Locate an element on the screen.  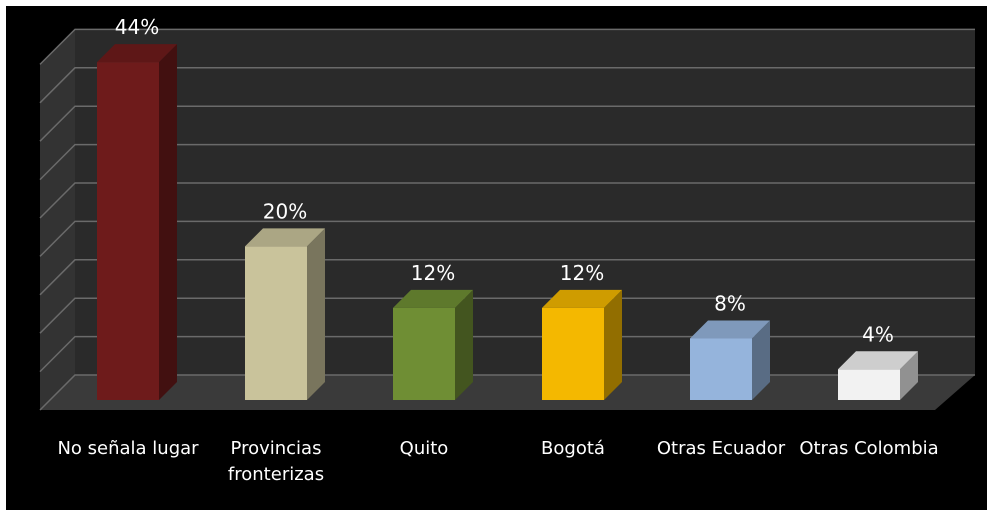
x-tick-label: Quito is located at coordinates (424, 448).